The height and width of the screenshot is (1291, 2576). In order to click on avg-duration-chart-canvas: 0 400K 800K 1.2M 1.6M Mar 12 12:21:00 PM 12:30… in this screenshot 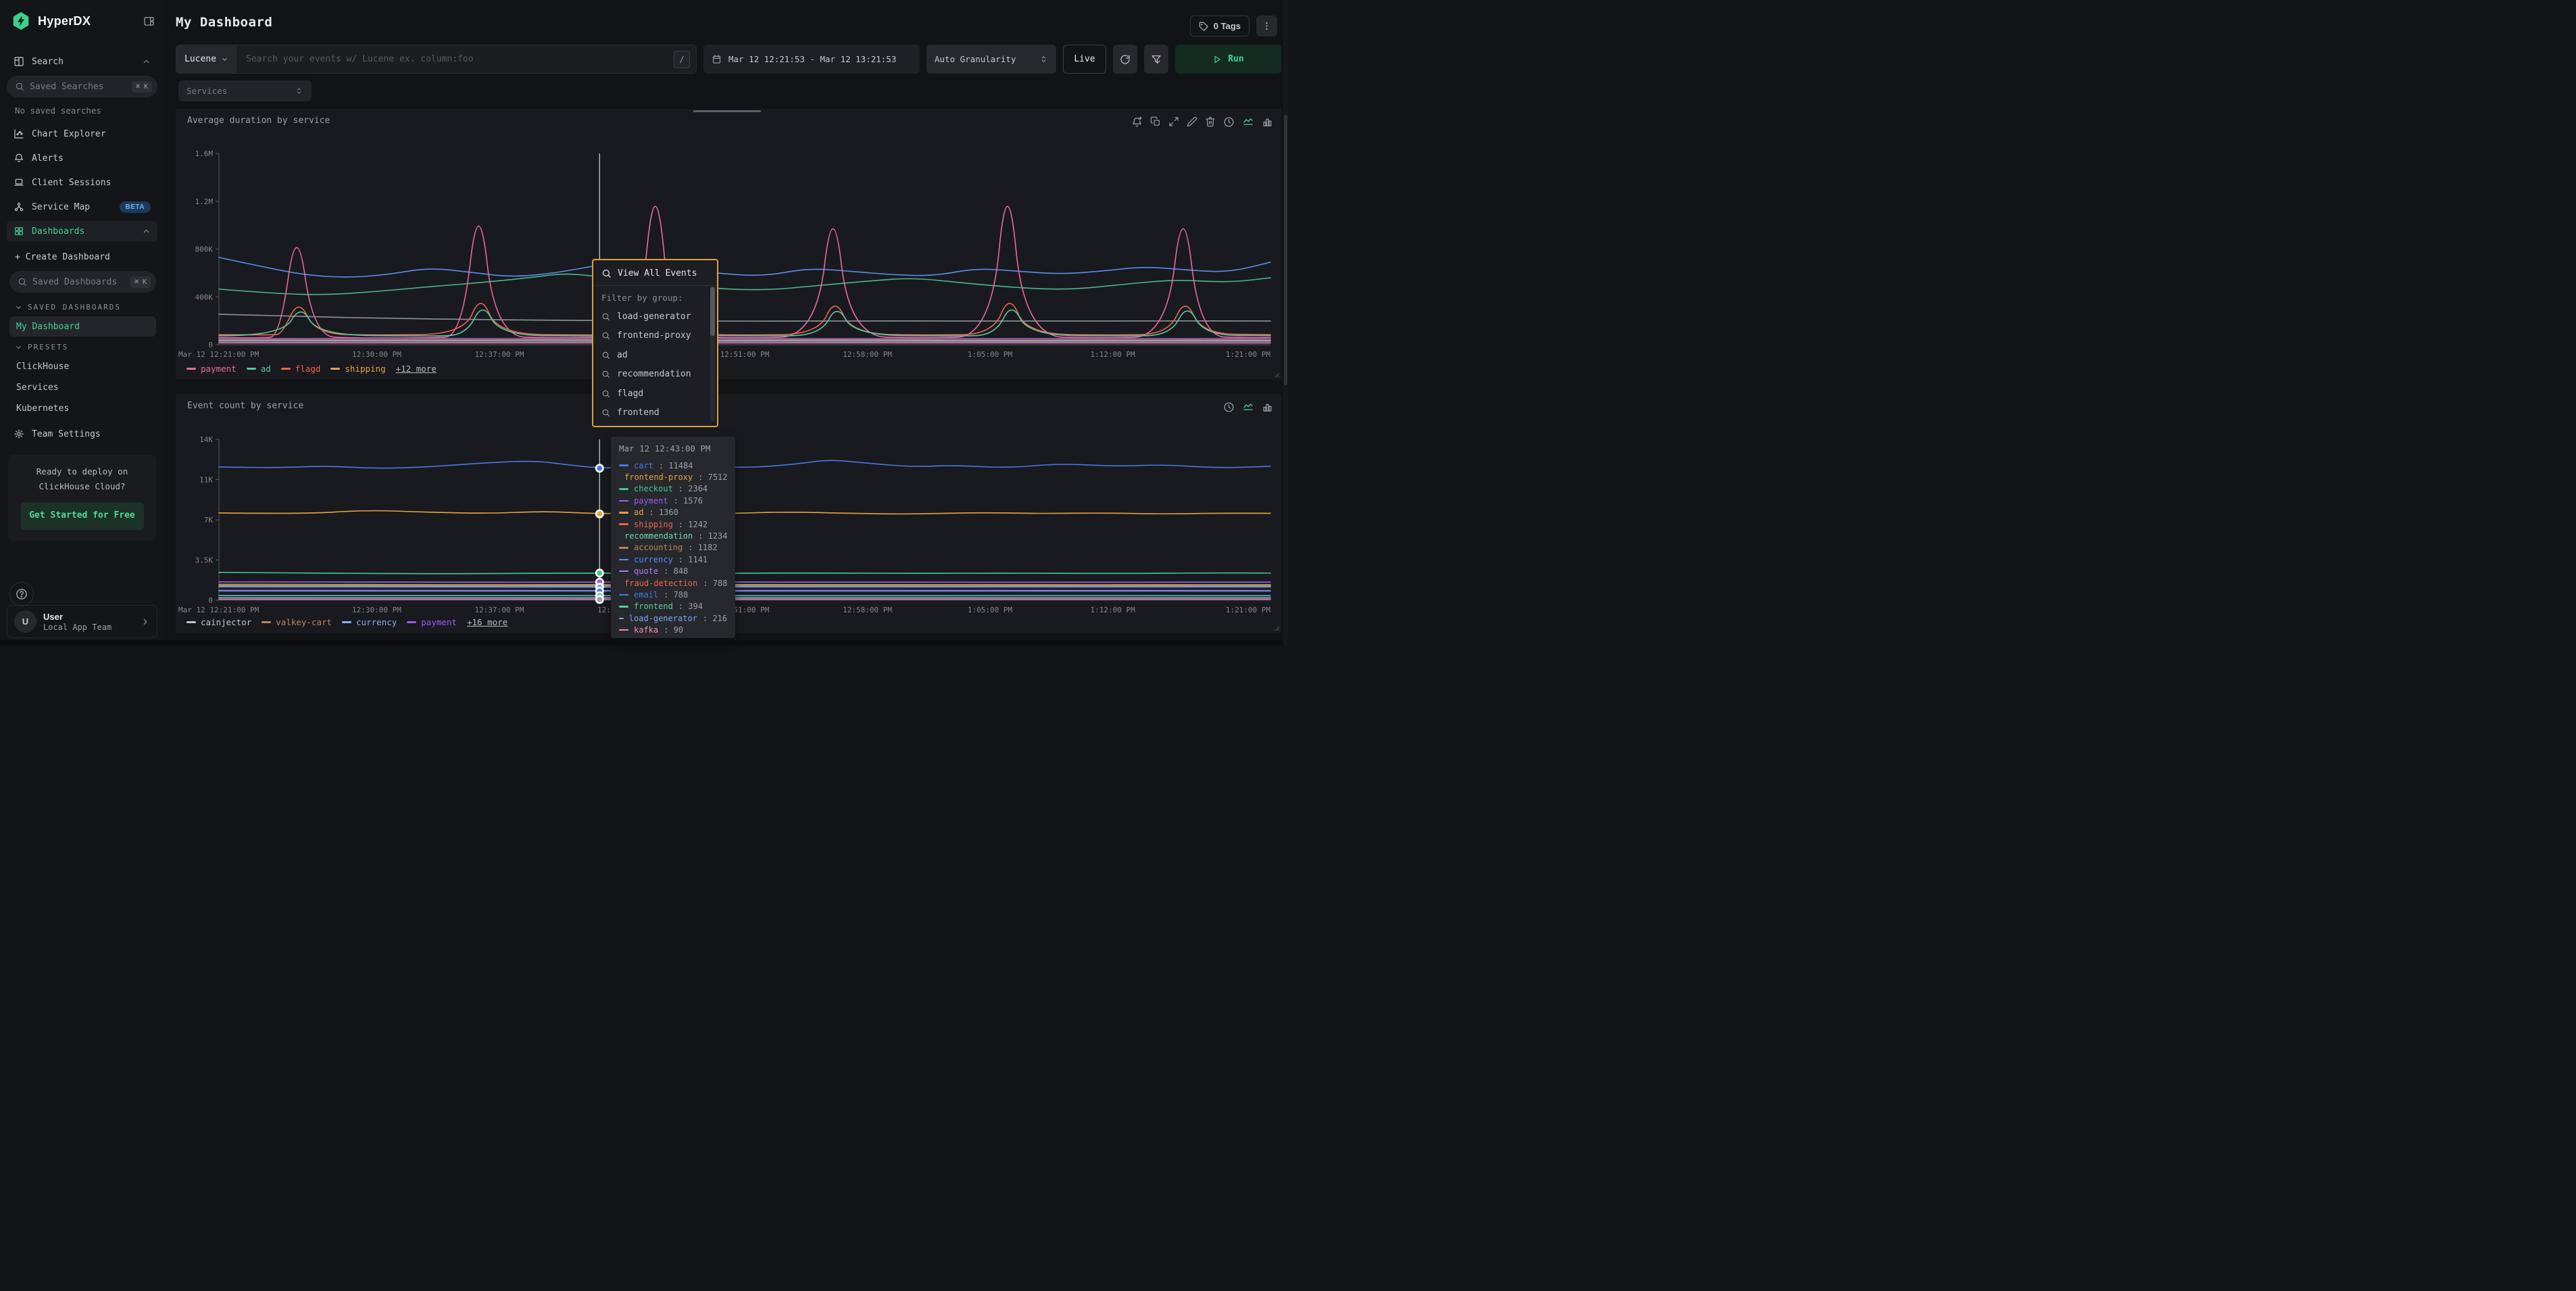, I will do `click(729, 244)`.